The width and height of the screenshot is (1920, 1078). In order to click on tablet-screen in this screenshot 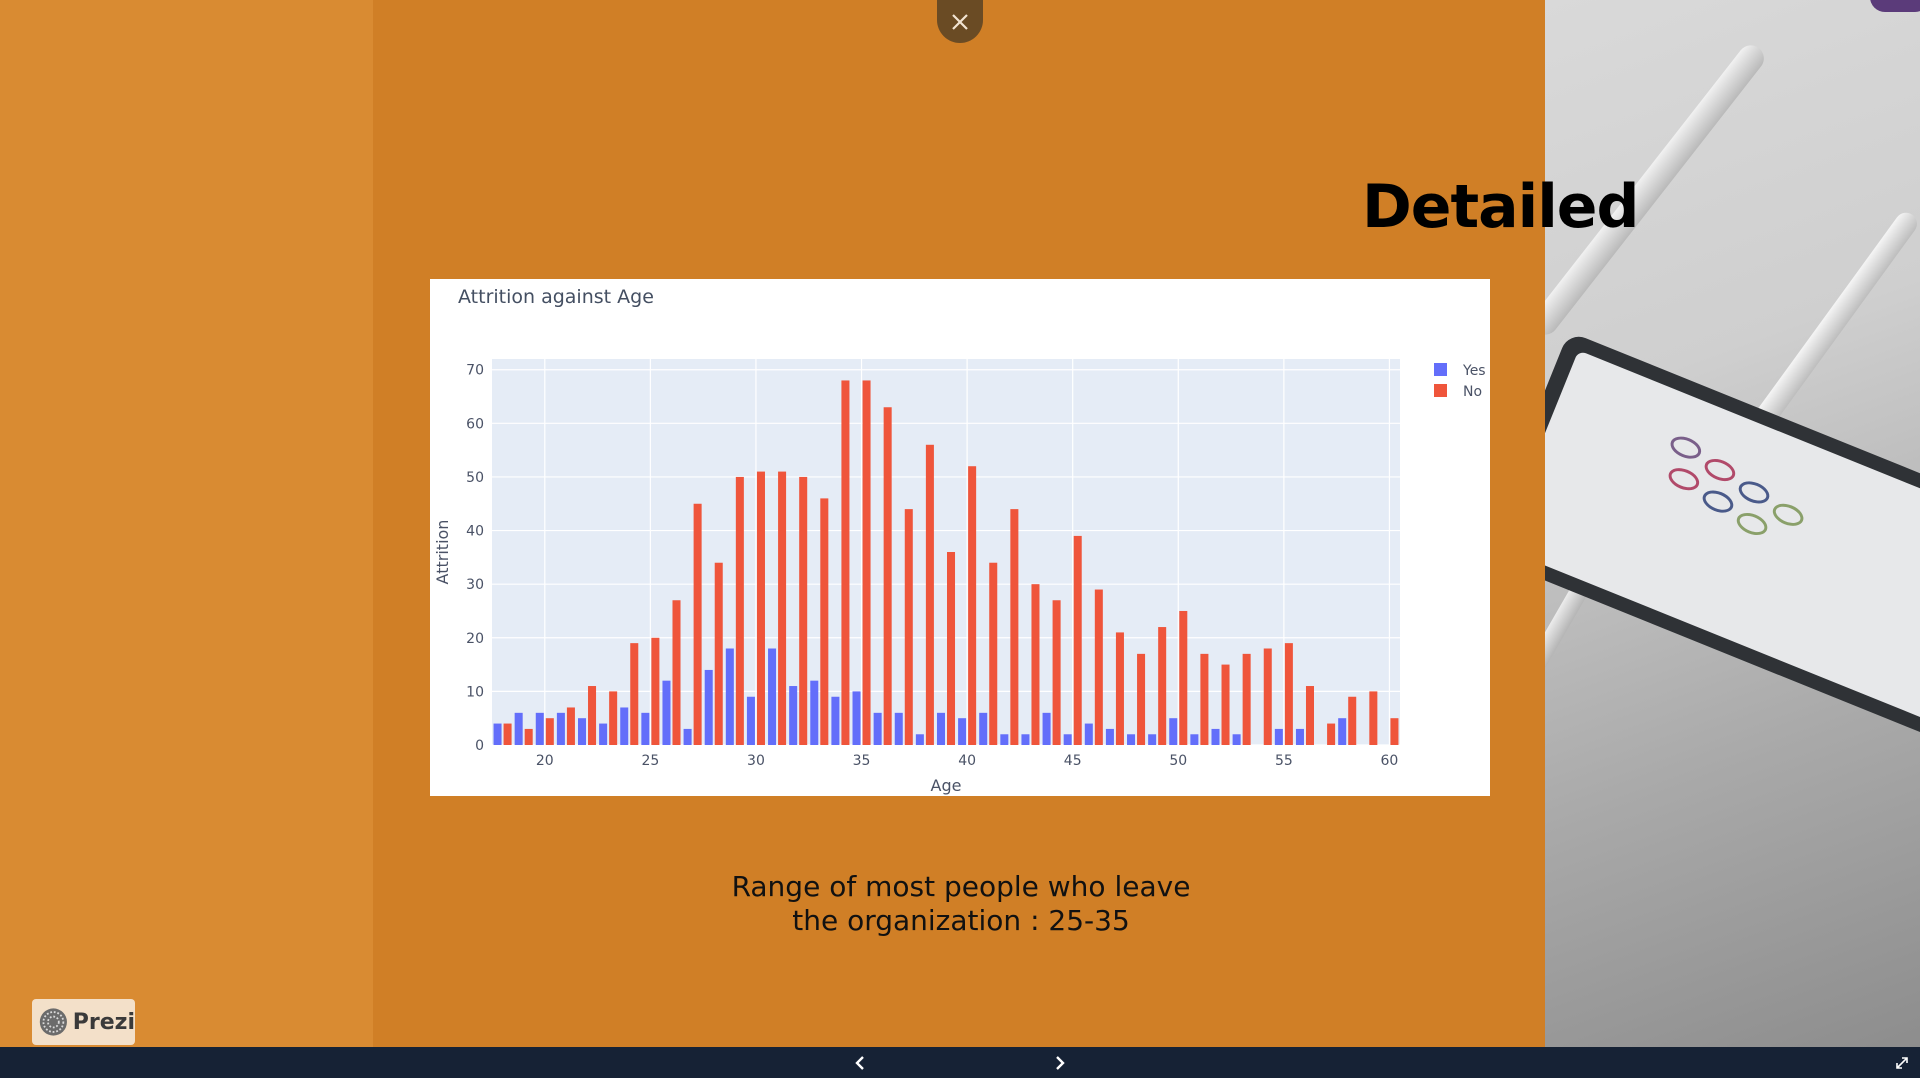, I will do `click(1732, 540)`.